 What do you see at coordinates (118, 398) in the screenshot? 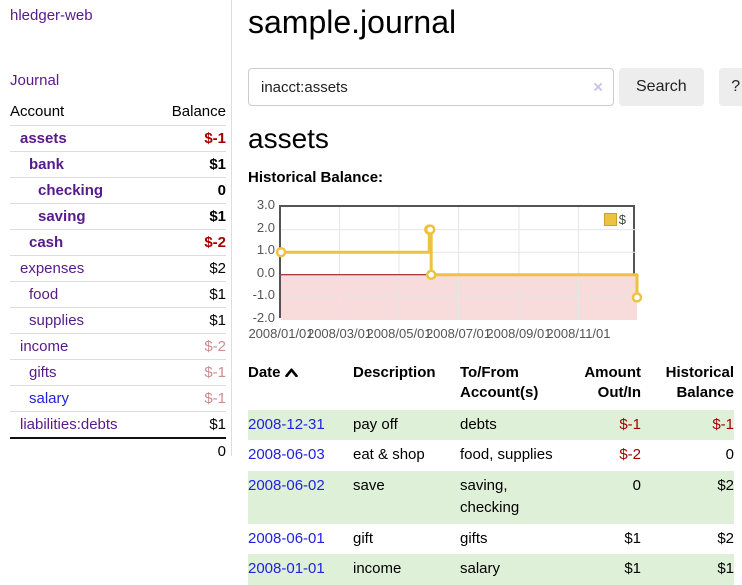
I see `account-row: salary $-1` at bounding box center [118, 398].